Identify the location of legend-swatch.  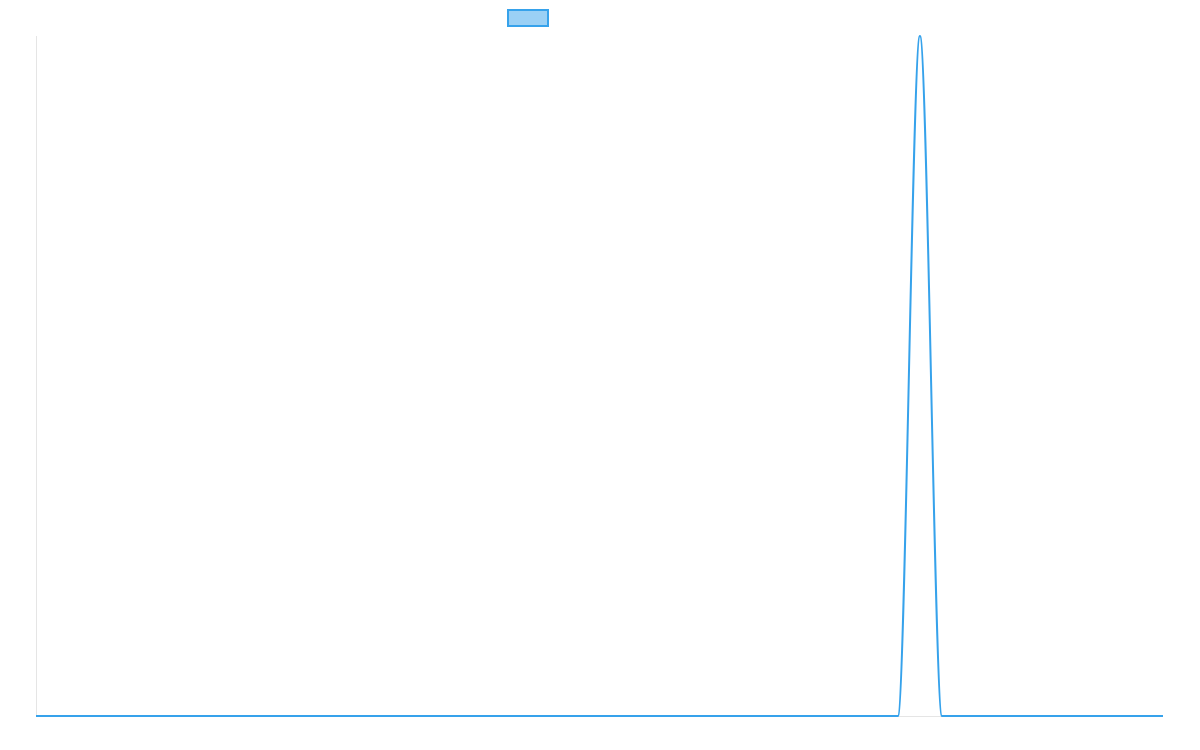
(528, 18).